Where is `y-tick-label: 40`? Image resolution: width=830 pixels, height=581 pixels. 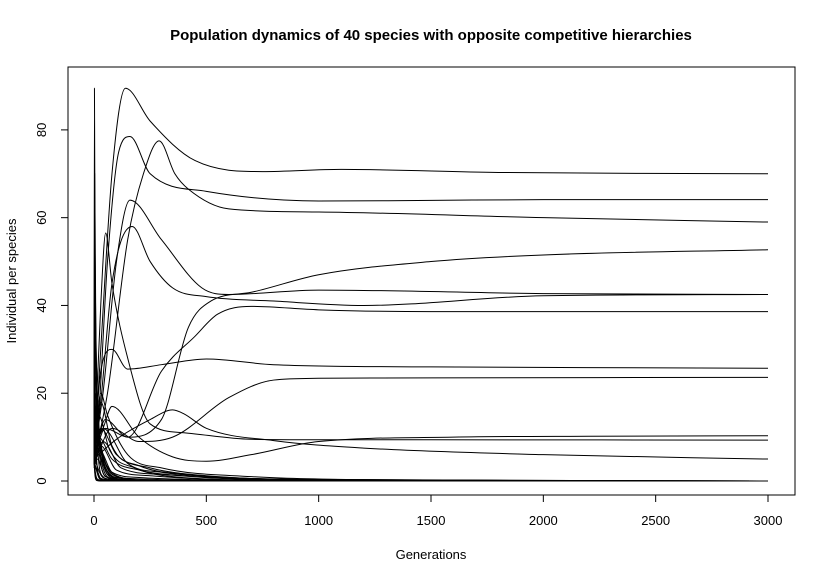
y-tick-label: 40 is located at coordinates (41, 305).